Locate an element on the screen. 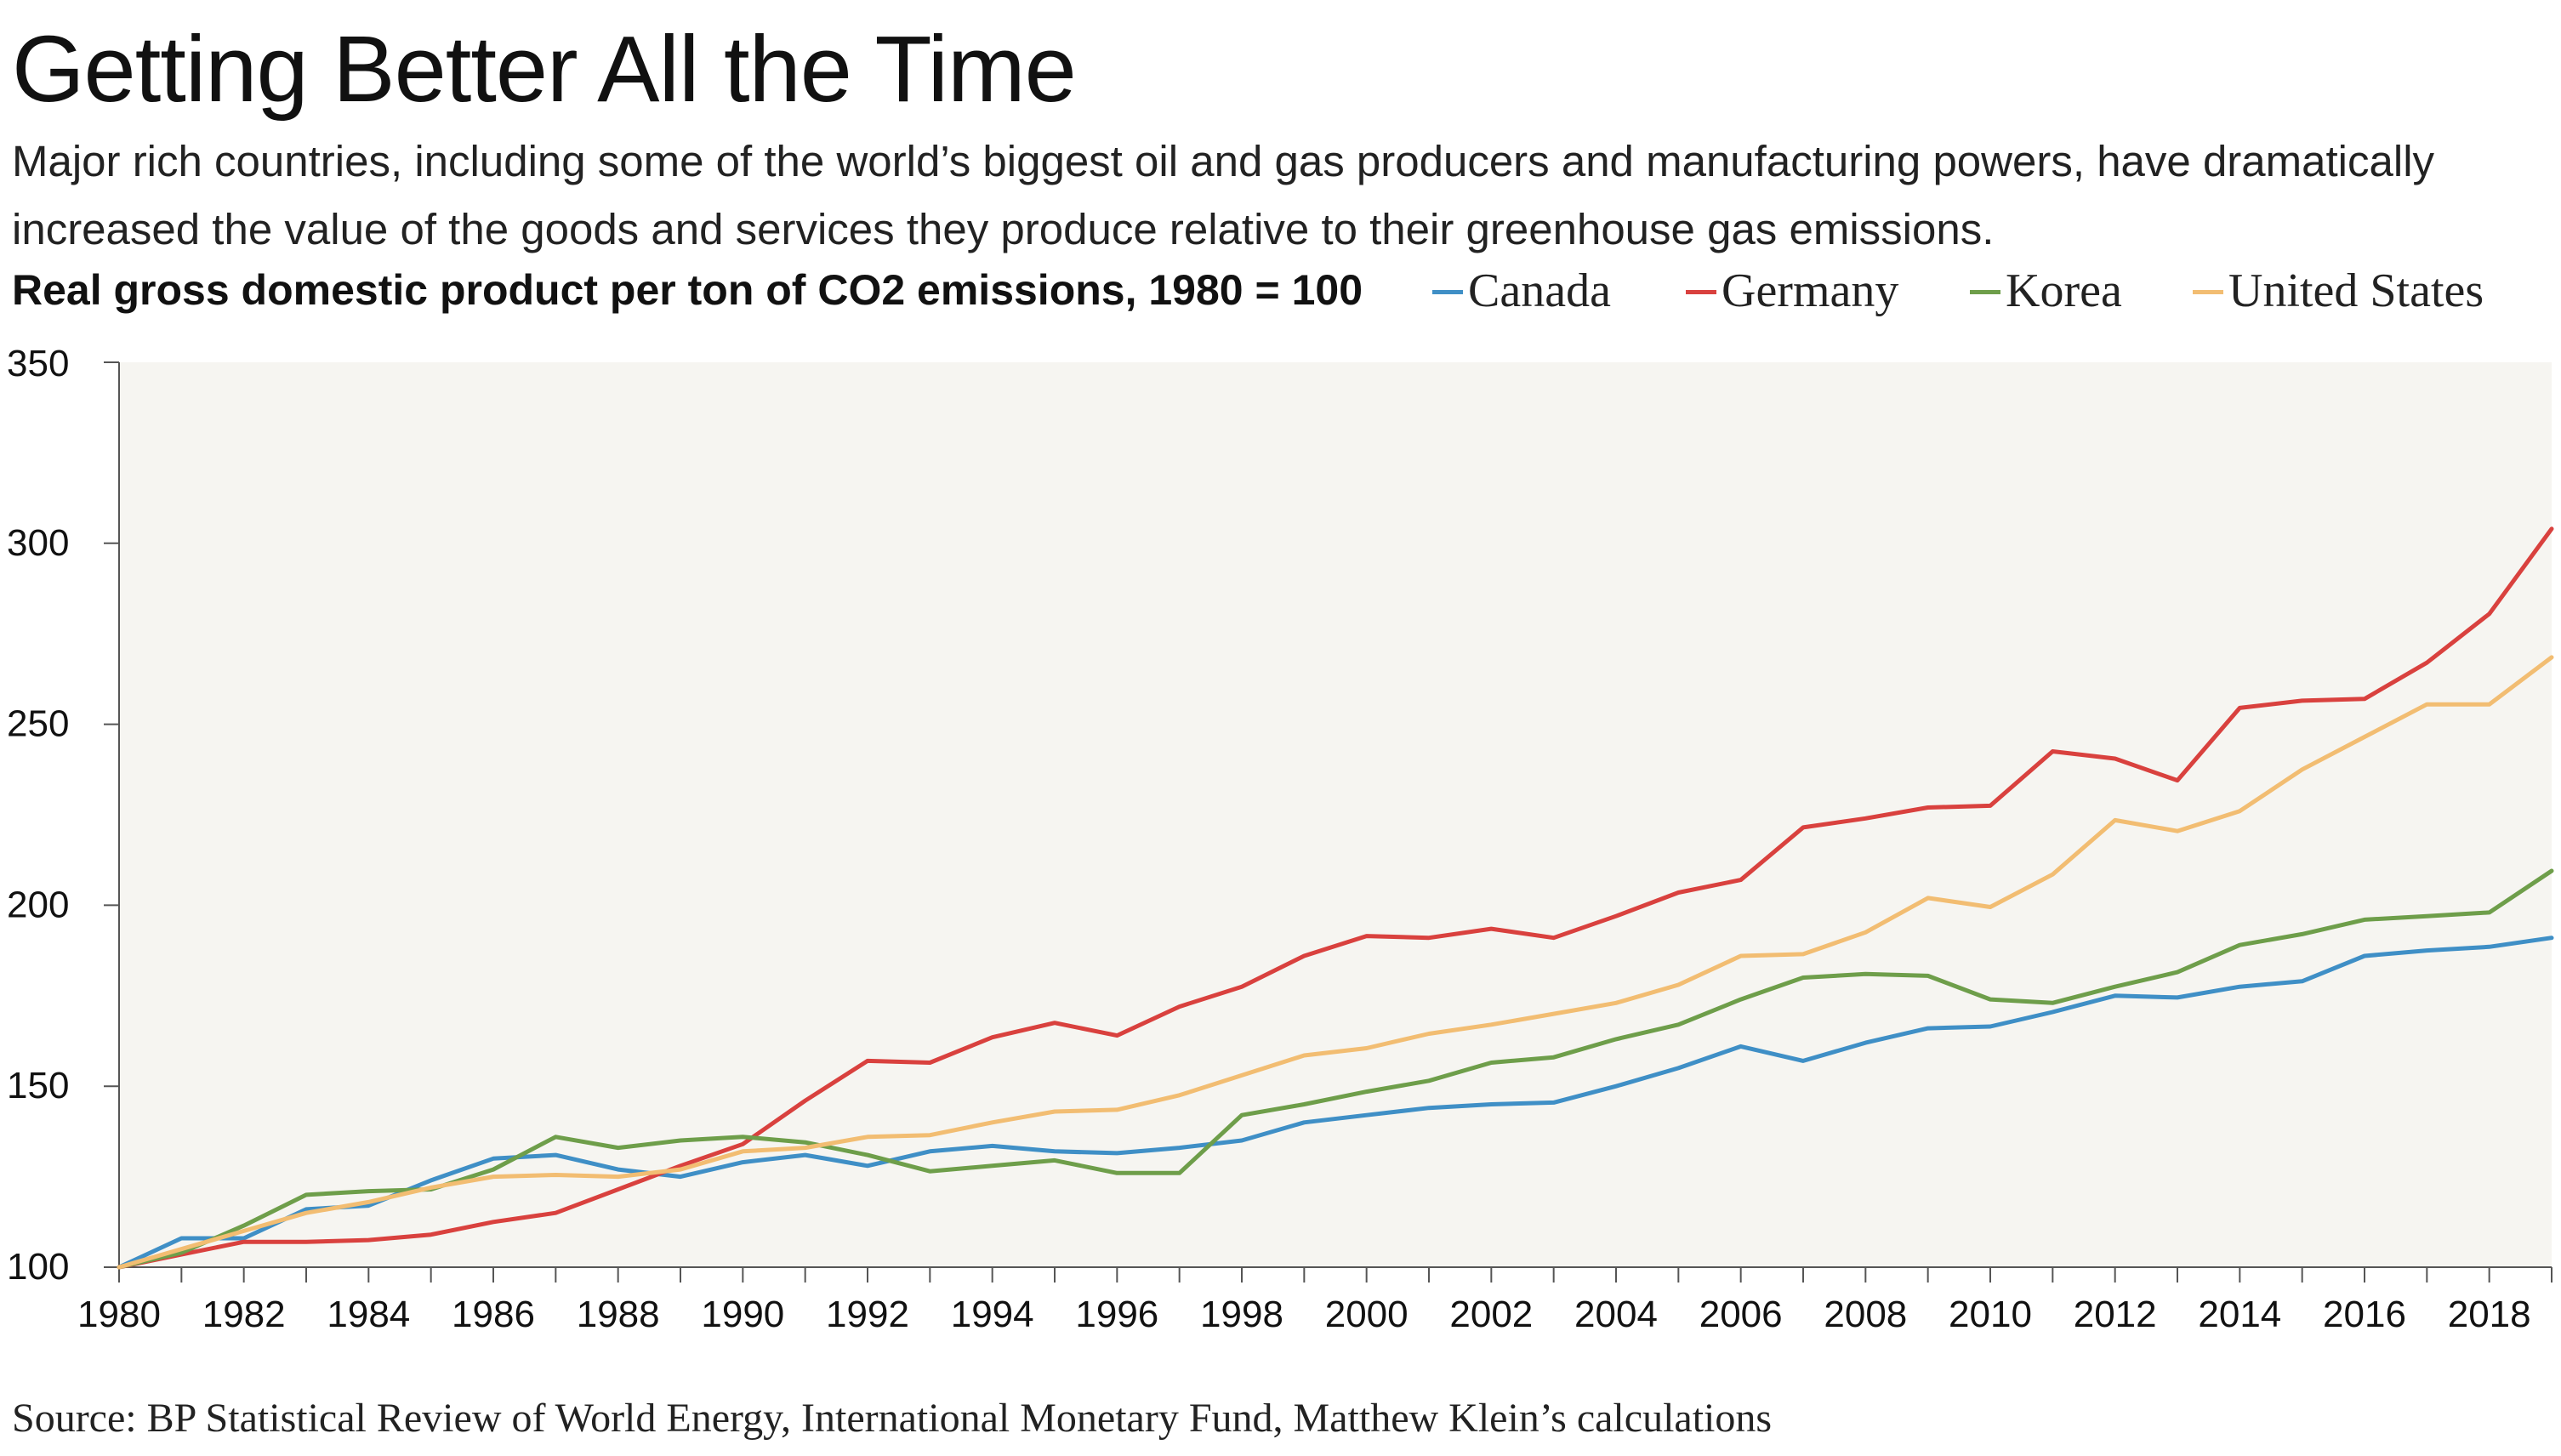  legend-item-korea: Korea is located at coordinates (2046, 291).